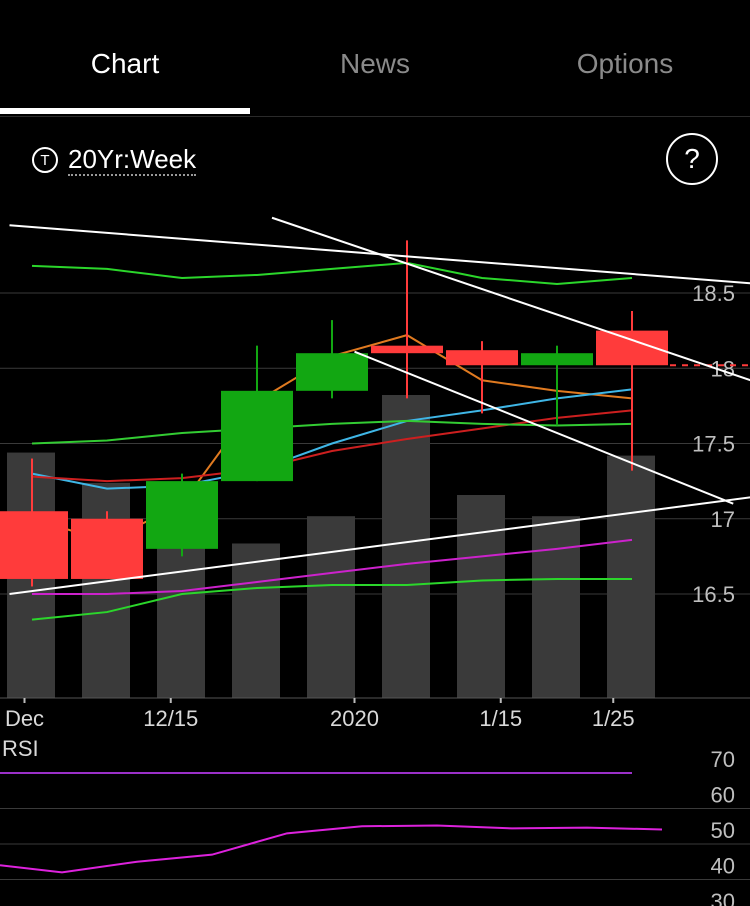 This screenshot has height=906, width=750. What do you see at coordinates (331, 849) in the screenshot?
I see `rsi-line` at bounding box center [331, 849].